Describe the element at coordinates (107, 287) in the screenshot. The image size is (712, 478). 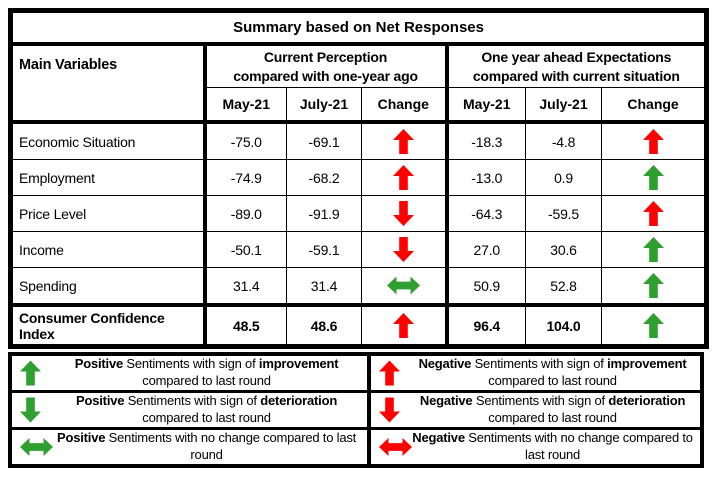
I see `row-label: Spending` at that location.